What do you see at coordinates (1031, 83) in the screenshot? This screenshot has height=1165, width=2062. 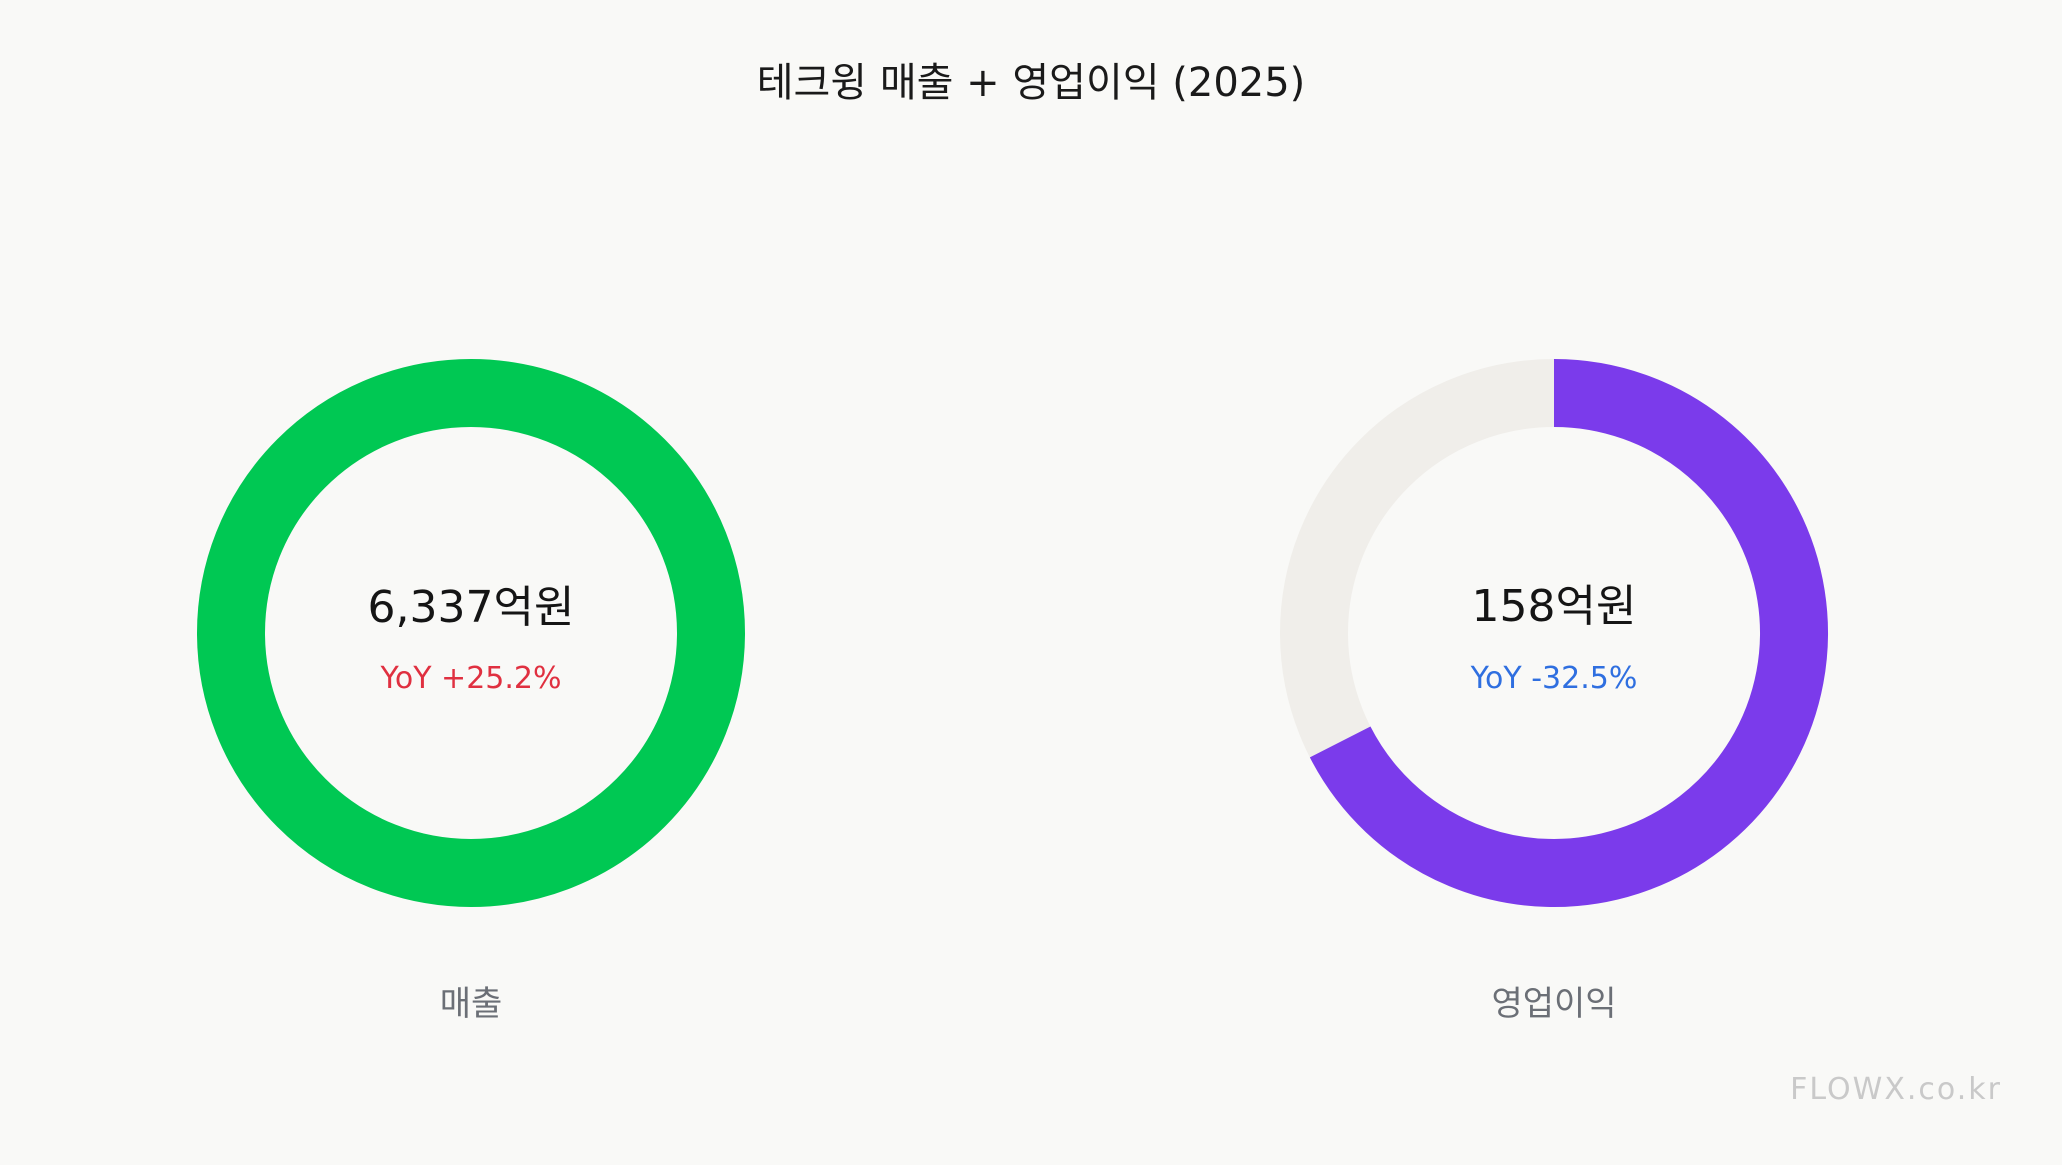 I see `chart-title: 테크윙 매출 + 영업이익 (2025)` at bounding box center [1031, 83].